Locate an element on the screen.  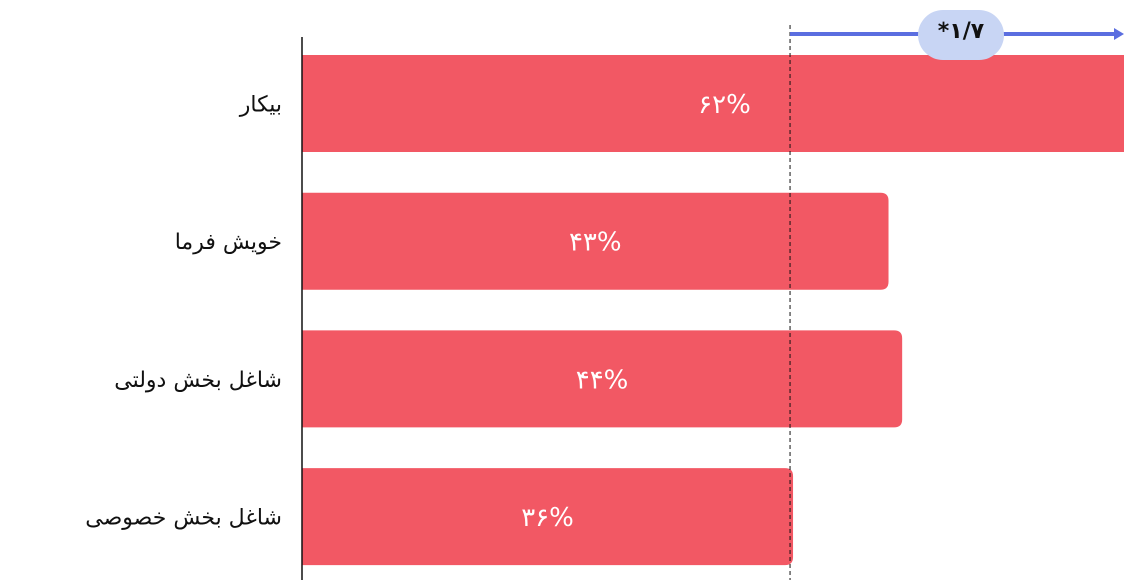
value-label: ۶۲% is located at coordinates (724, 105).